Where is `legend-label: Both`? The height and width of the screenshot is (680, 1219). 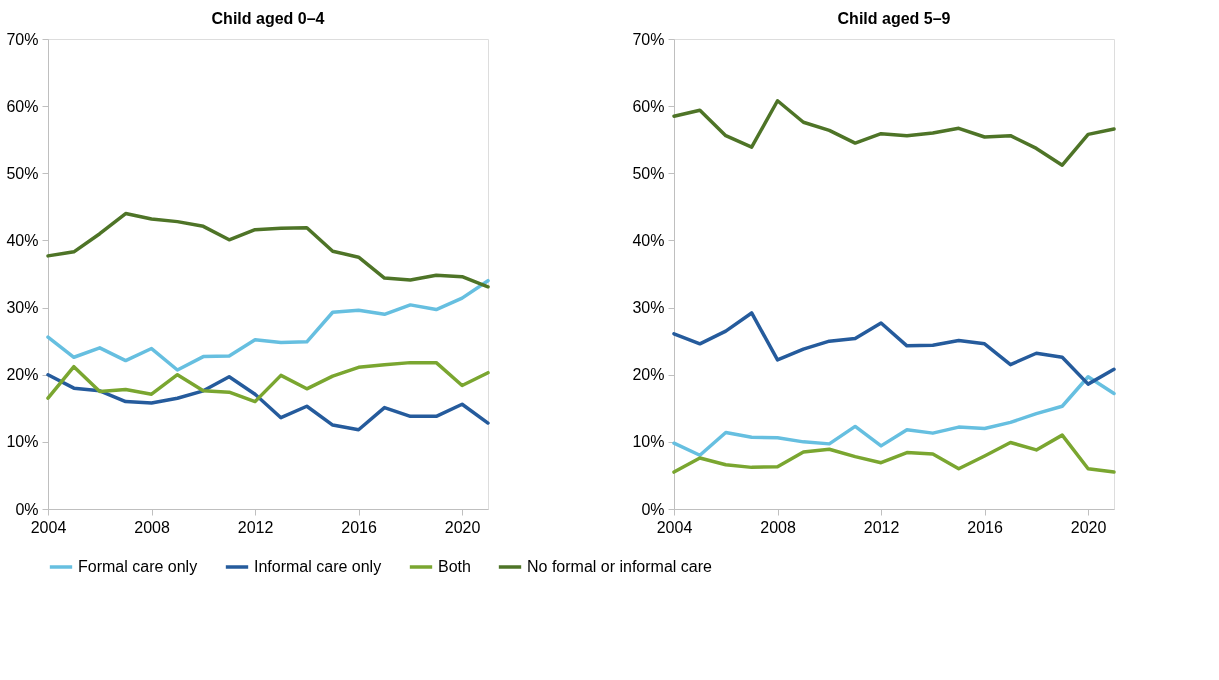 legend-label: Both is located at coordinates (454, 566).